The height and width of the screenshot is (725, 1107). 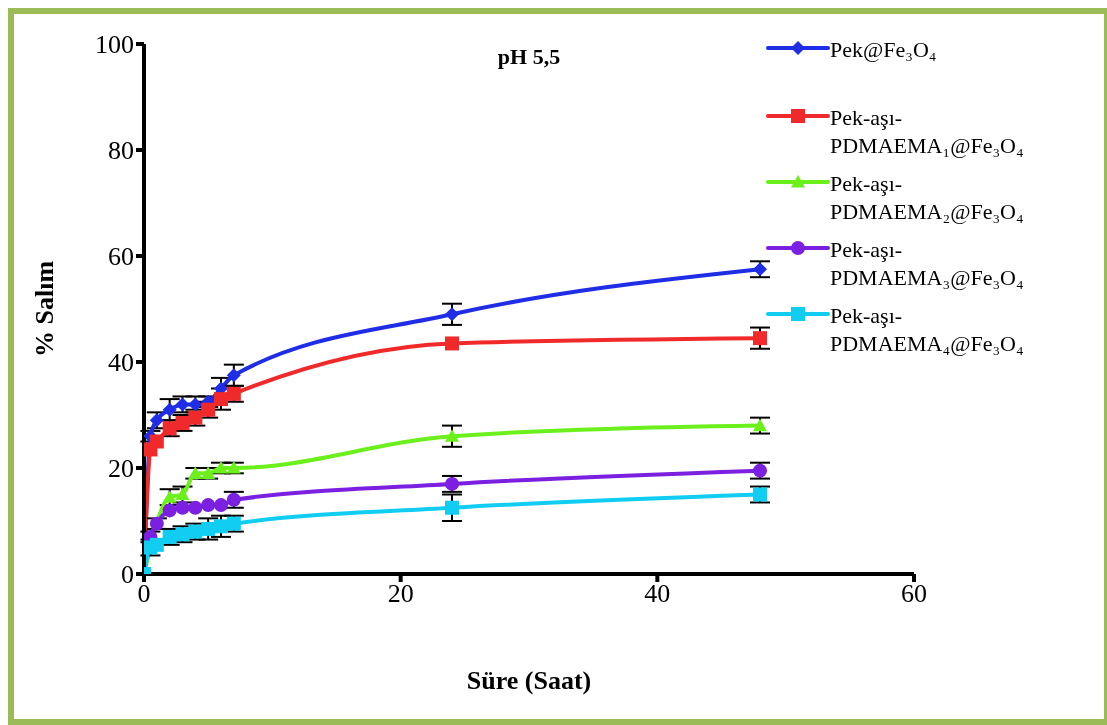 I want to click on x-tick-label: 60, so click(x=914, y=594).